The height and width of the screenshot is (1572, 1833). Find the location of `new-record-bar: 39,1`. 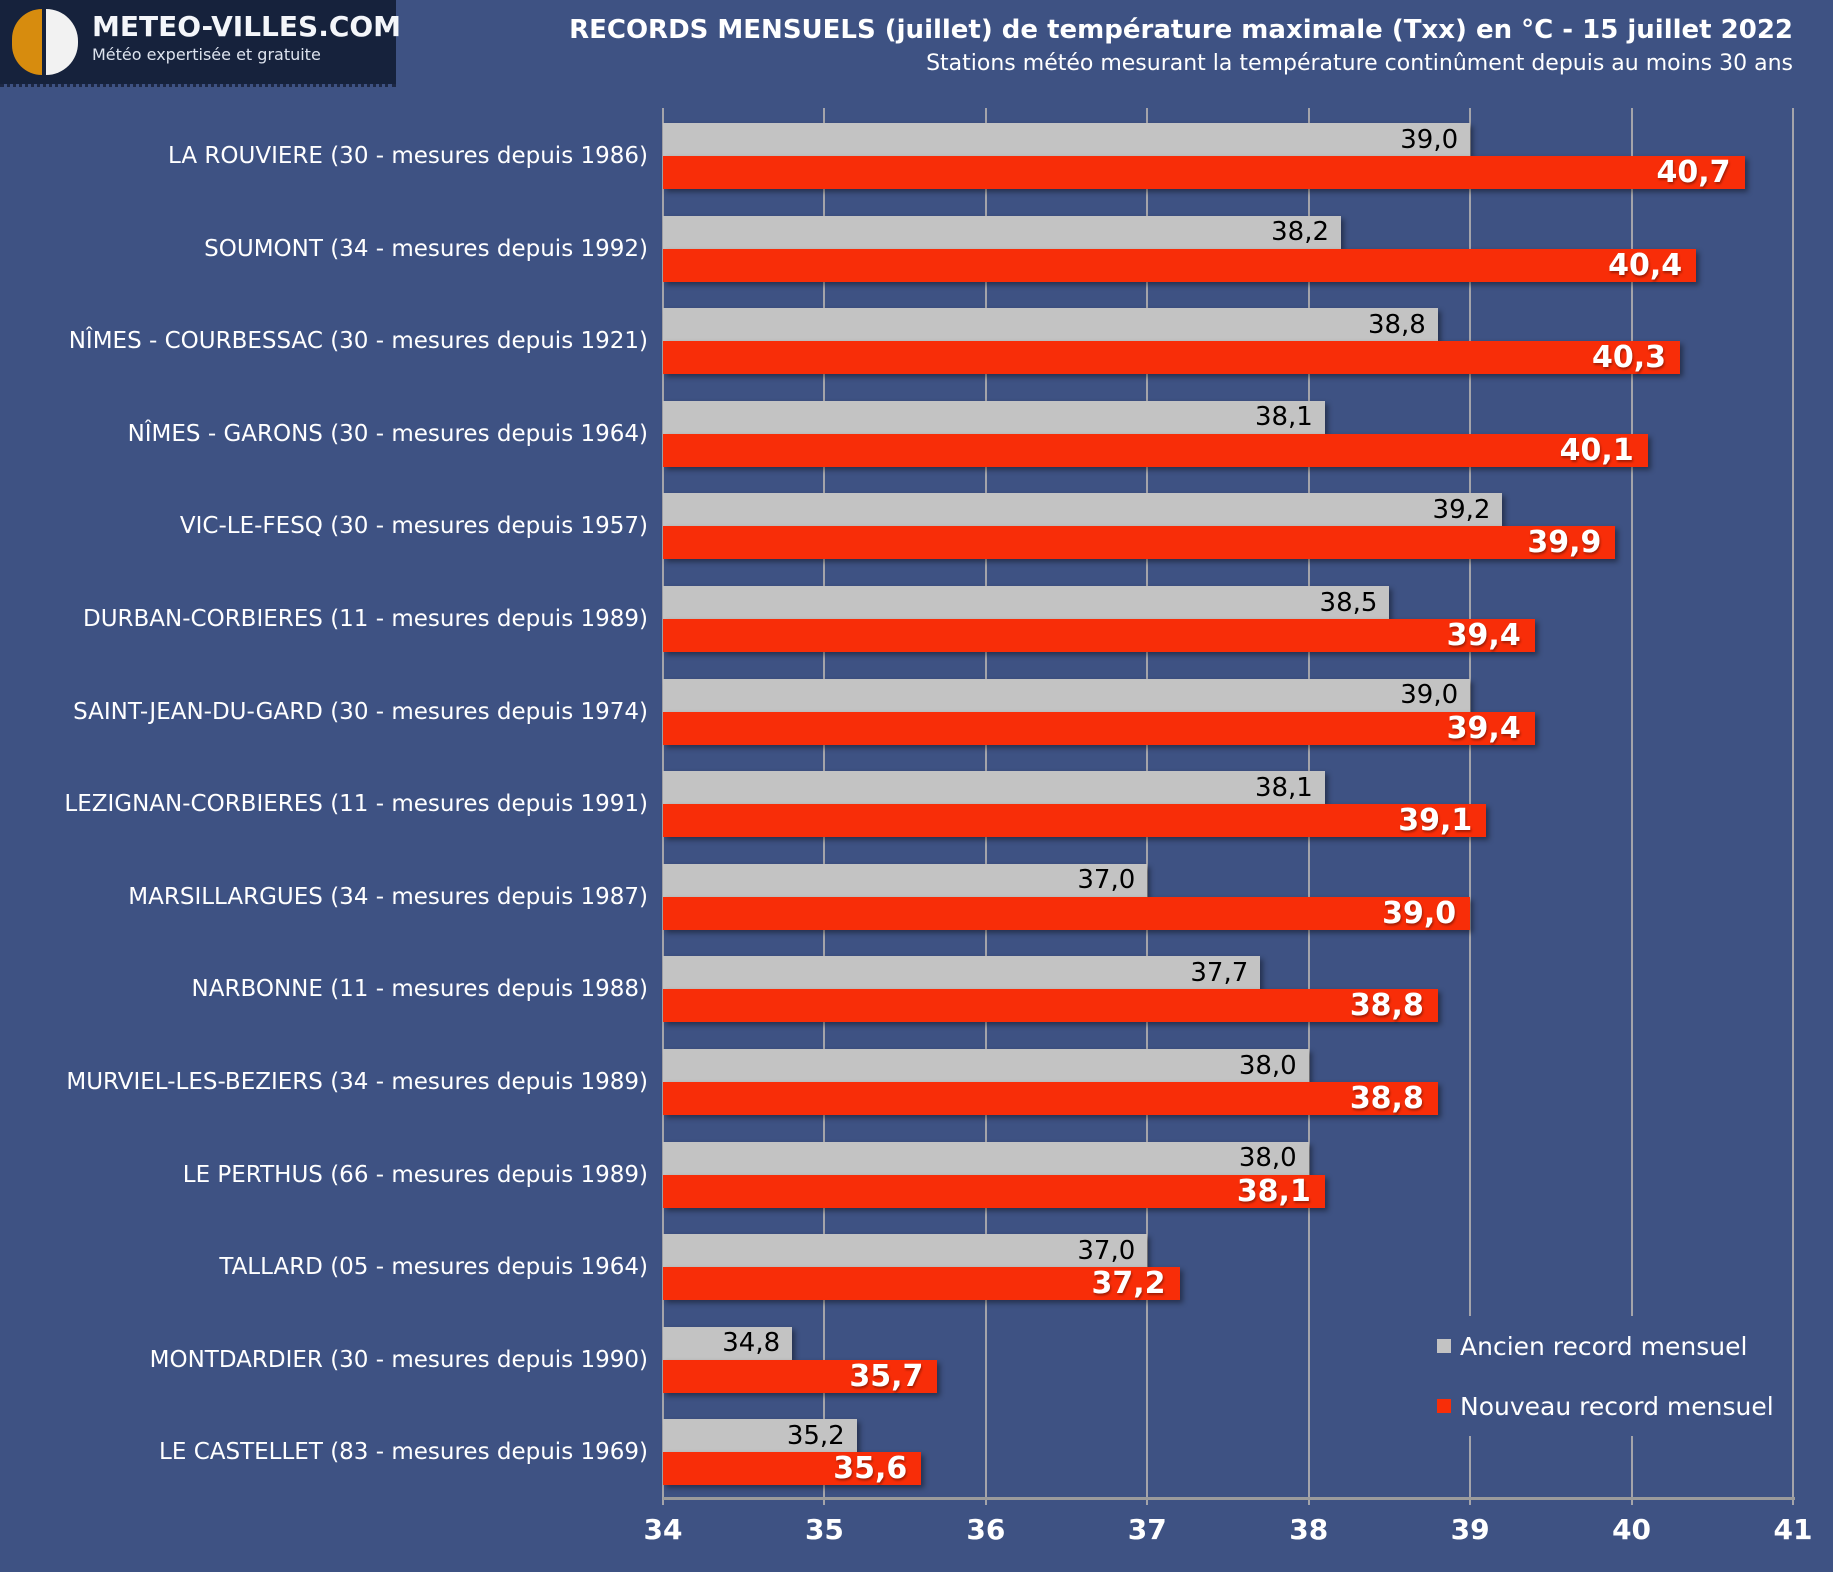

new-record-bar: 39,1 is located at coordinates (1075, 821).